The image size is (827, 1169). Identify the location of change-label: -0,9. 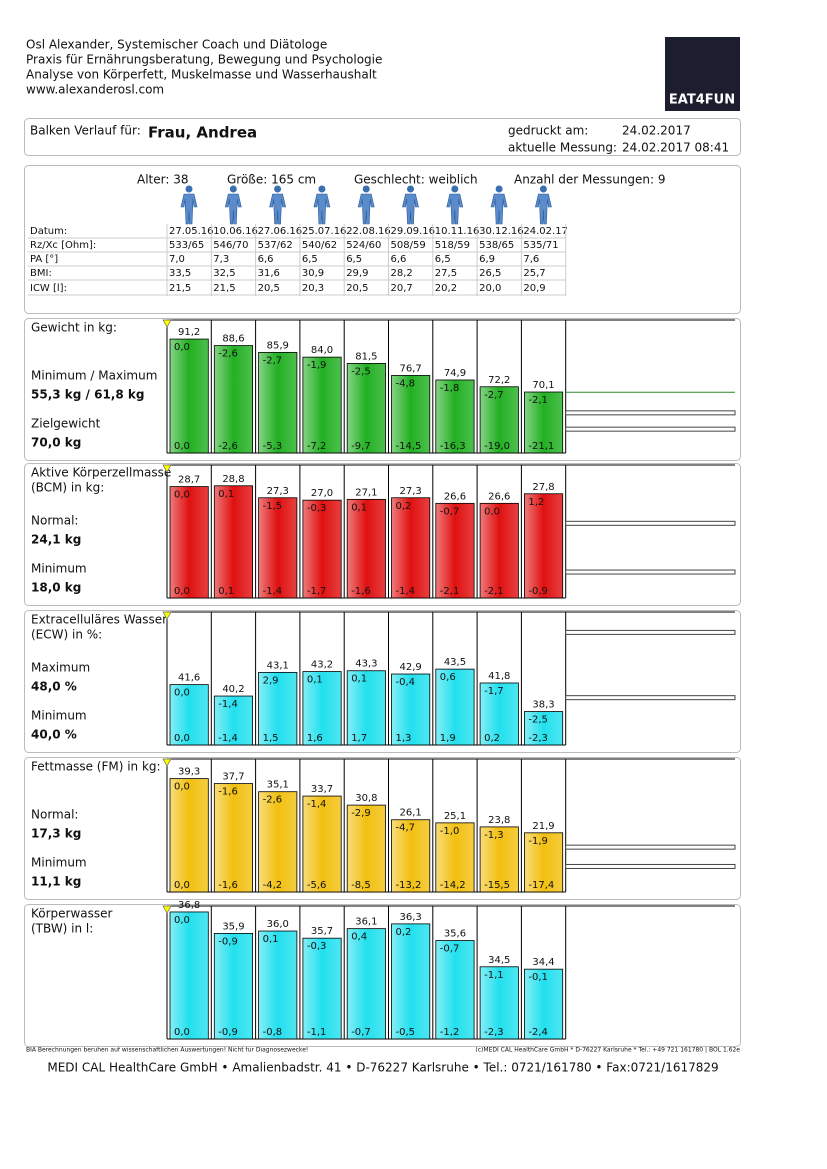
(228, 941).